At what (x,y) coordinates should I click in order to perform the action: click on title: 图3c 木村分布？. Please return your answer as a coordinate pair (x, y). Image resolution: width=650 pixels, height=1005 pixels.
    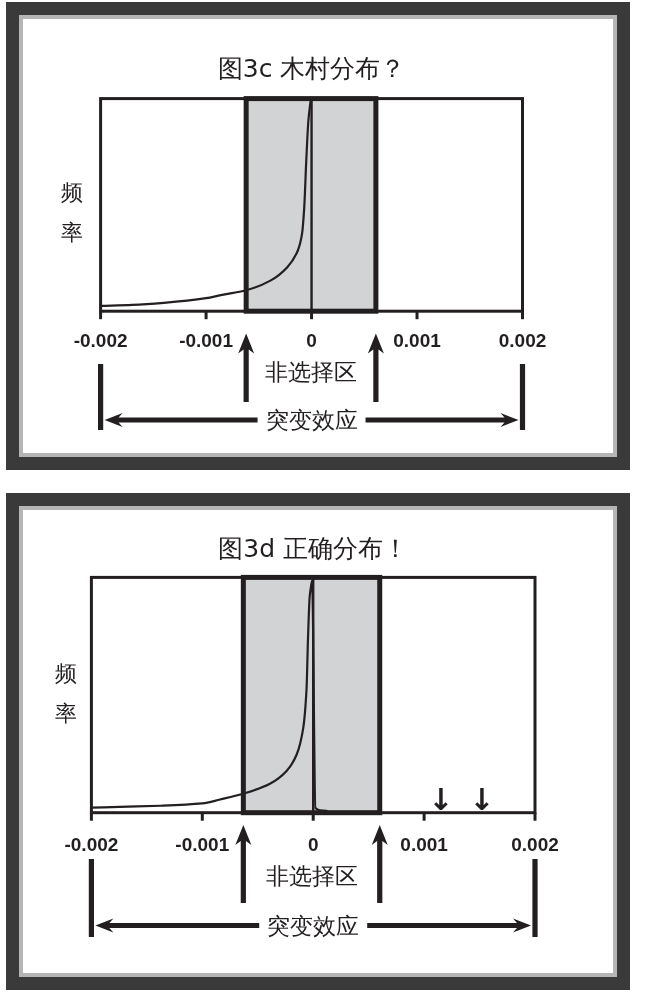
    Looking at the image, I should click on (311, 68).